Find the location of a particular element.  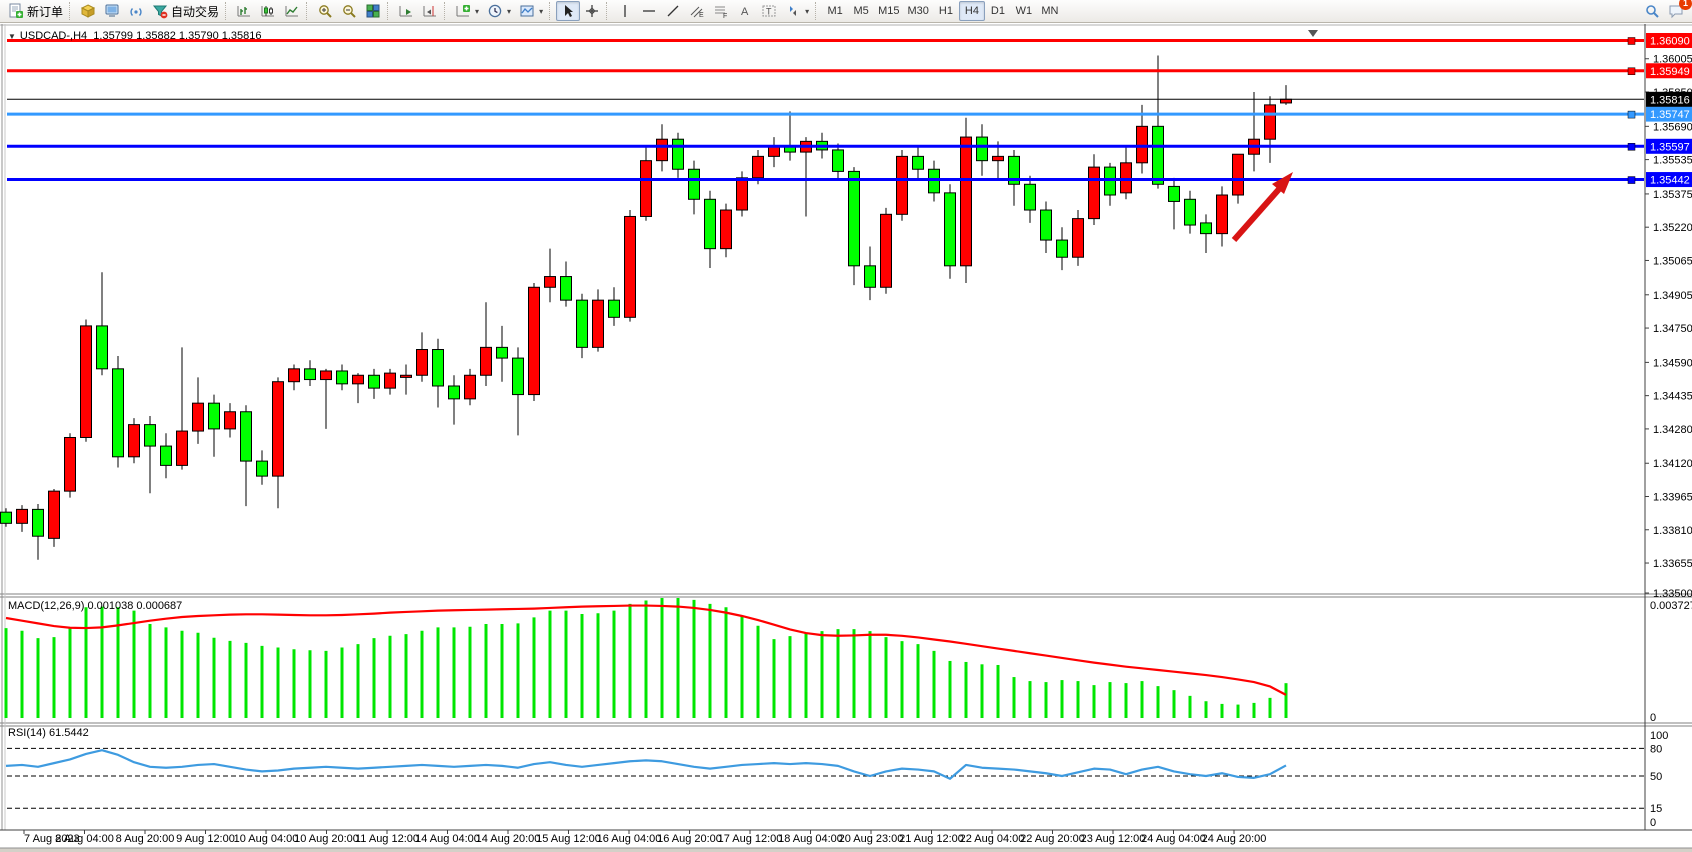

svg-text: 9 Aug 12:00 is located at coordinates (205, 839).